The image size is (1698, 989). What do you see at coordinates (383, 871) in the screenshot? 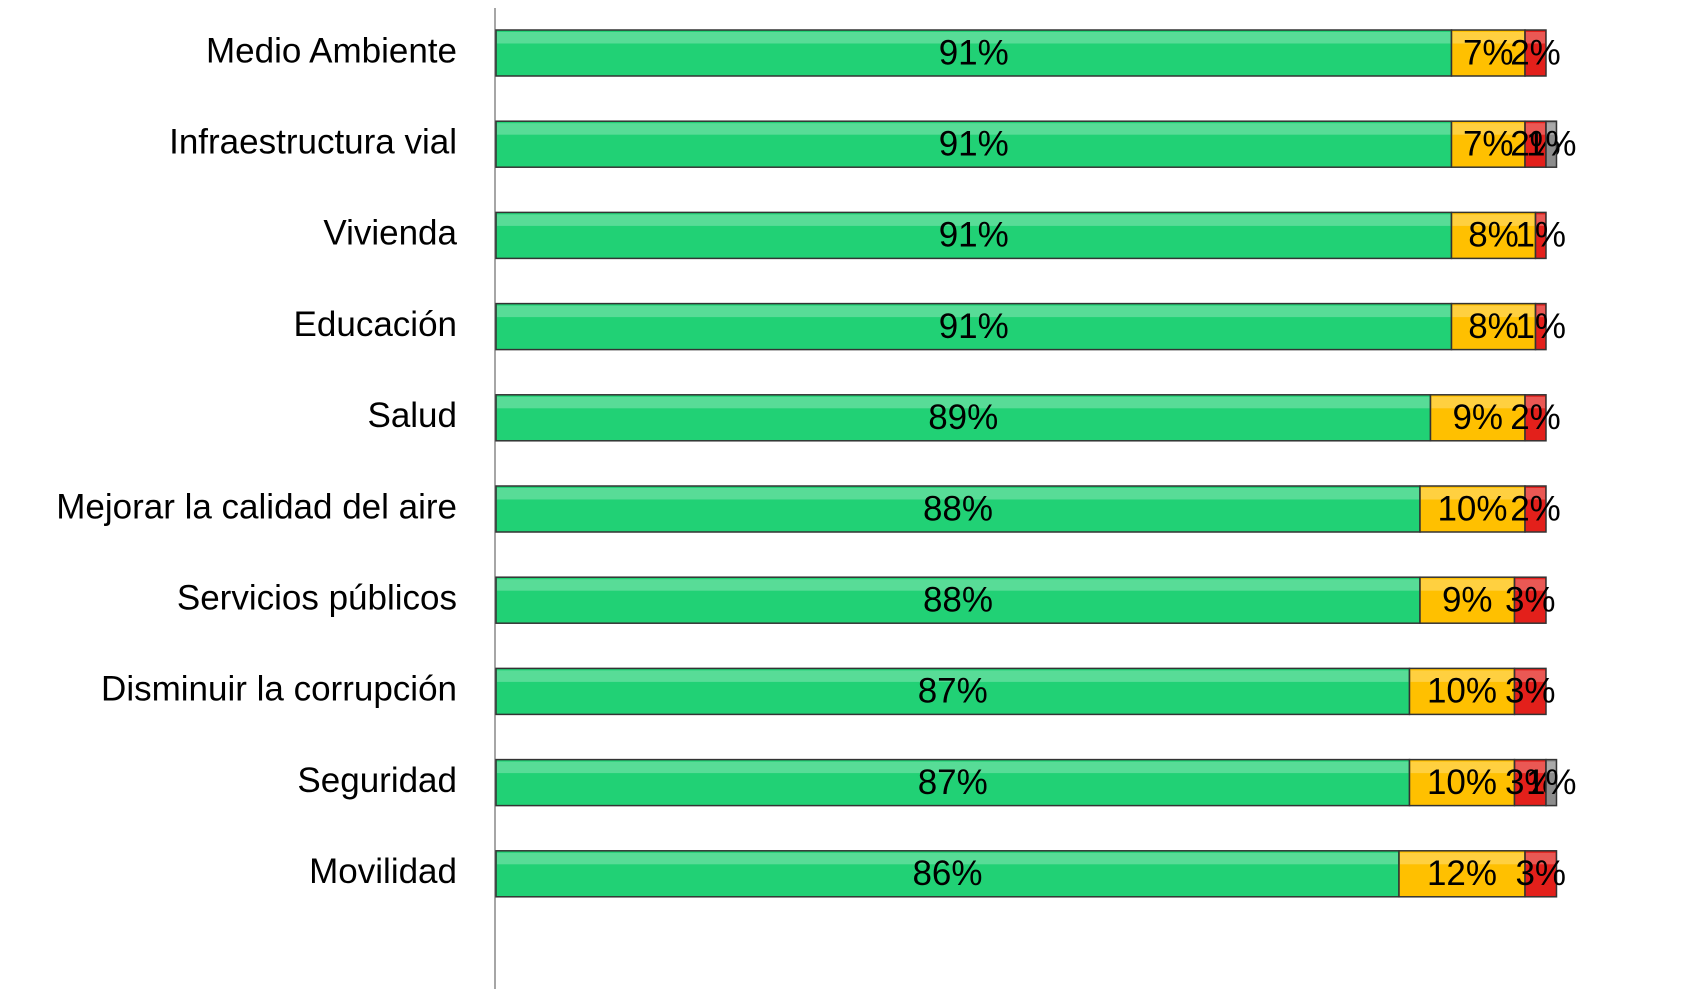
I see `category-label: Movilidad` at bounding box center [383, 871].